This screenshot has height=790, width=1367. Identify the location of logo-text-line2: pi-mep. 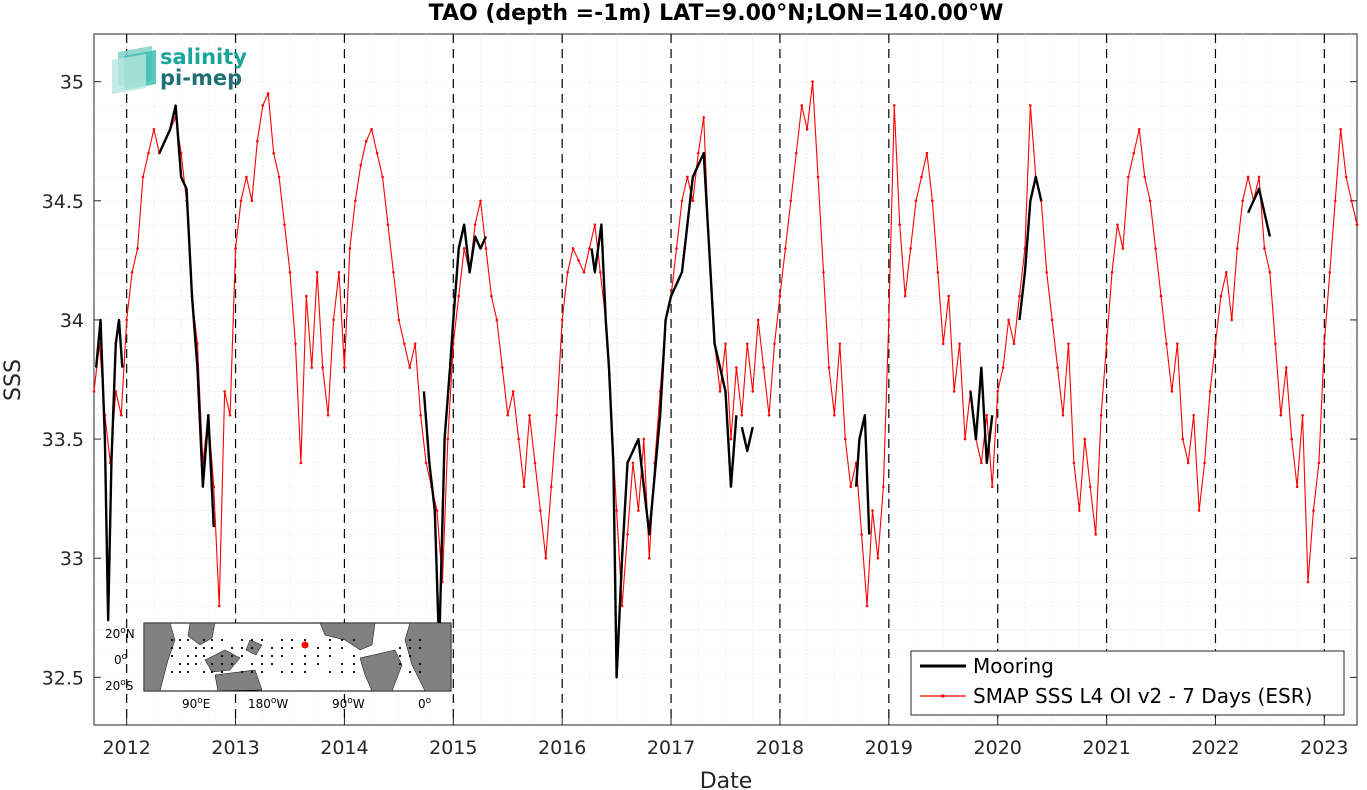
(201, 78).